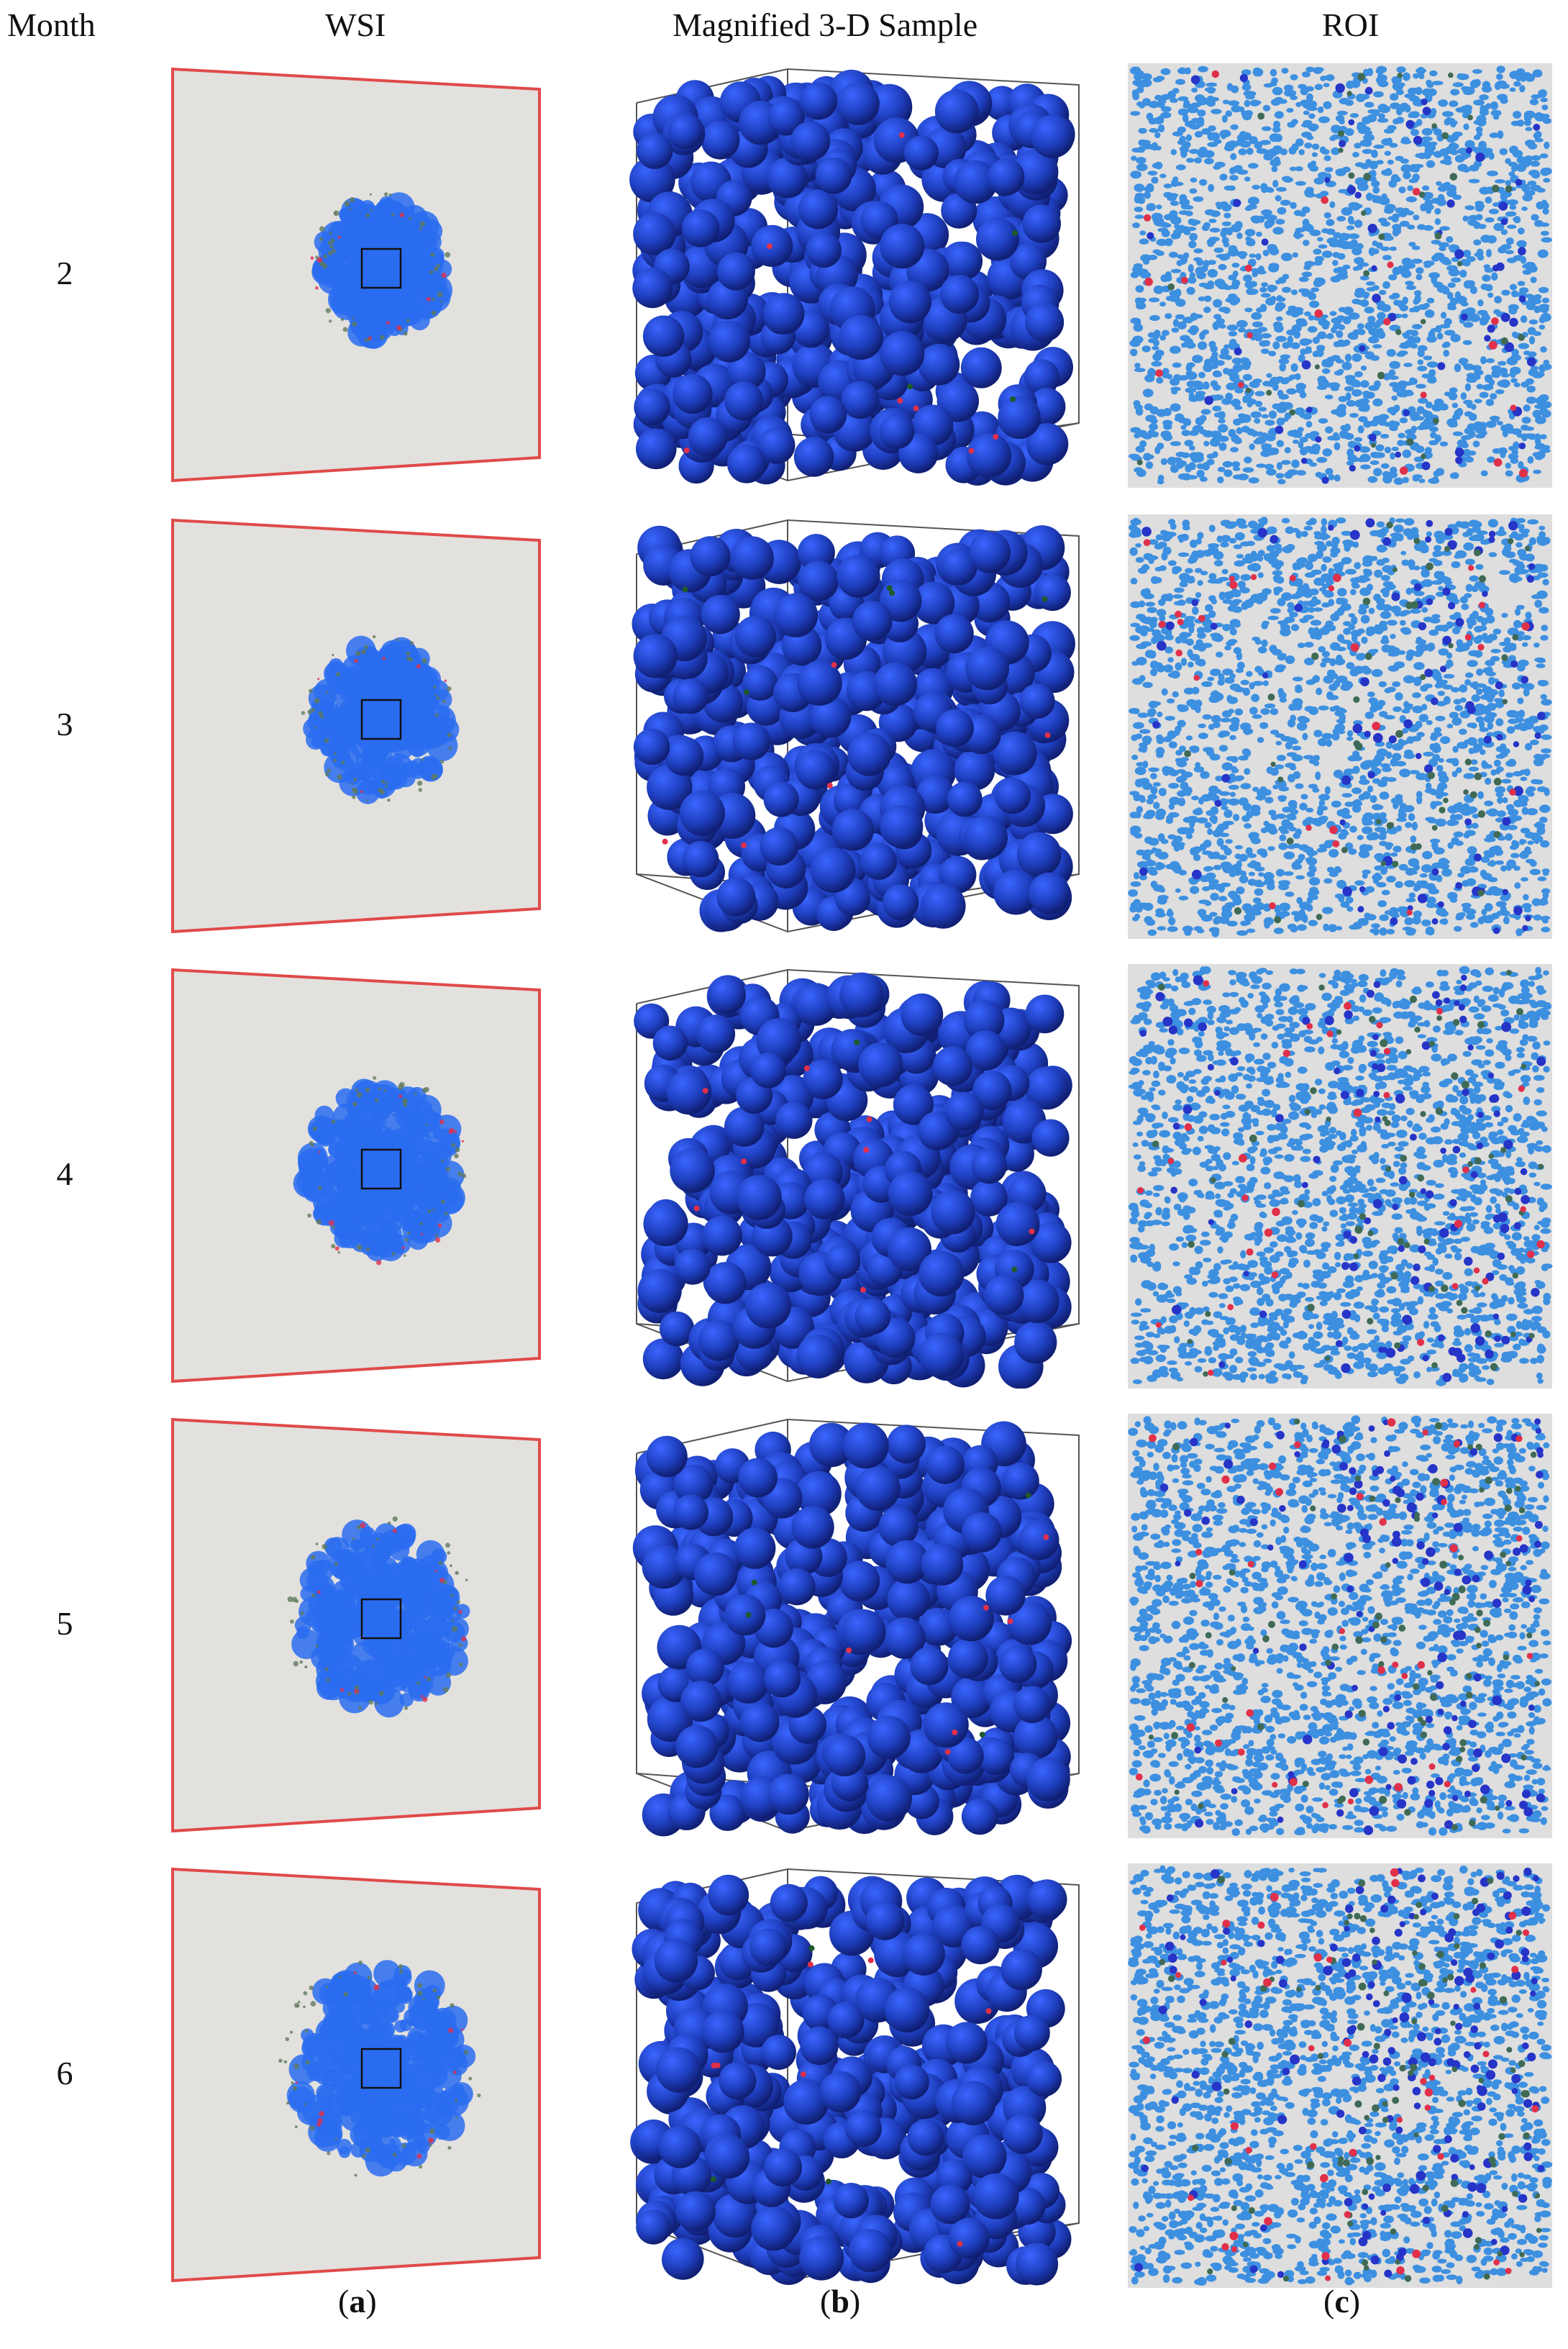  I want to click on caption-a: (a), so click(358, 2301).